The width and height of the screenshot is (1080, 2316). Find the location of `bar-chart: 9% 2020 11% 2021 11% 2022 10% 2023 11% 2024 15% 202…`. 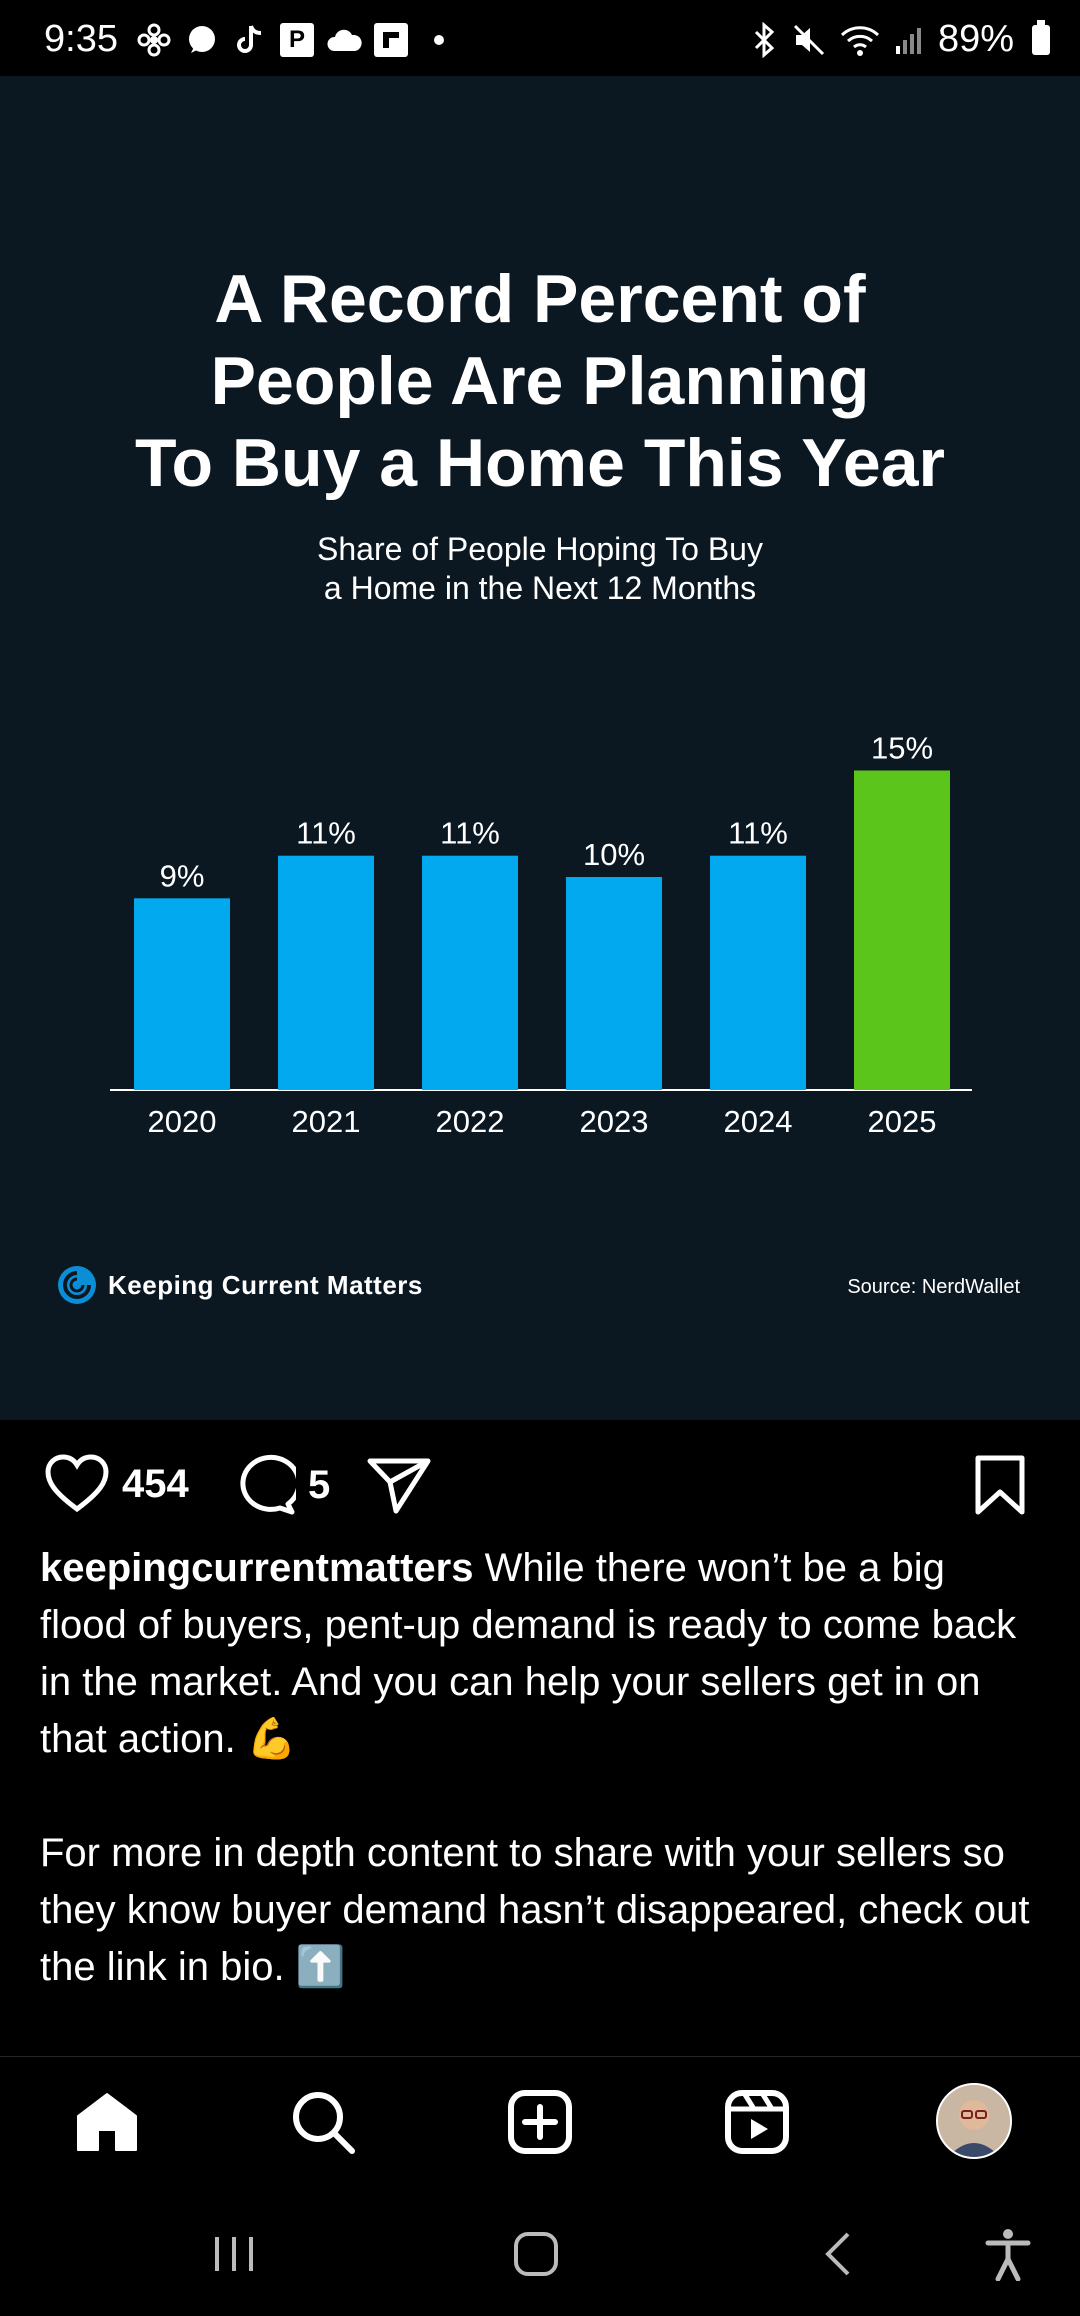

bar-chart: 9% 2020 11% 2021 11% 2022 10% 2023 11% 2024 15% 202… is located at coordinates (541, 935).